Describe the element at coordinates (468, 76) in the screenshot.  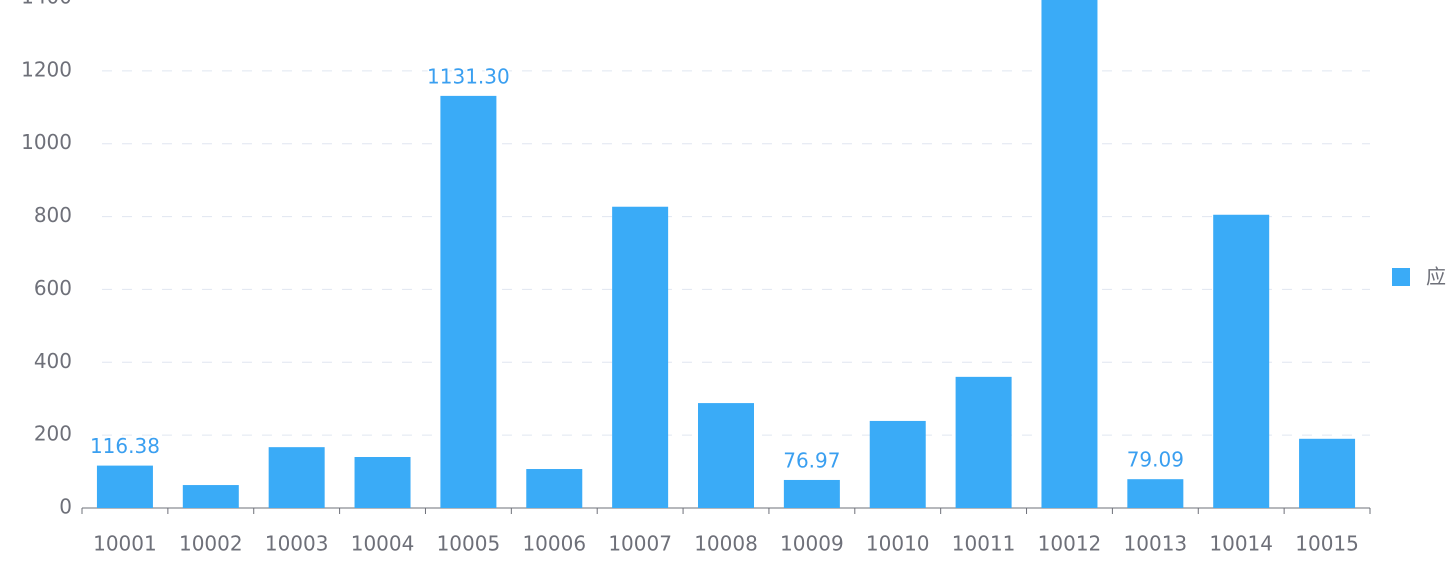
I see `data-label: 1131.30` at that location.